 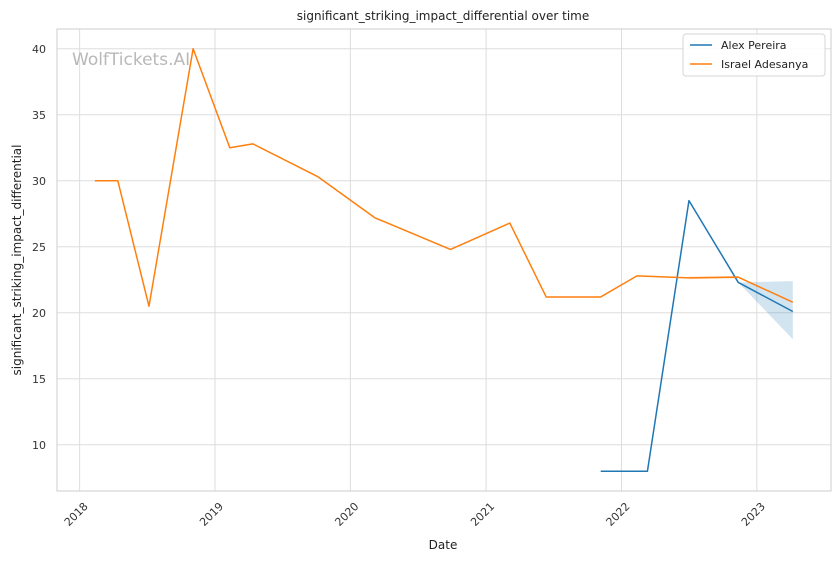 I want to click on y-tick-label: 10, so click(x=39, y=445).